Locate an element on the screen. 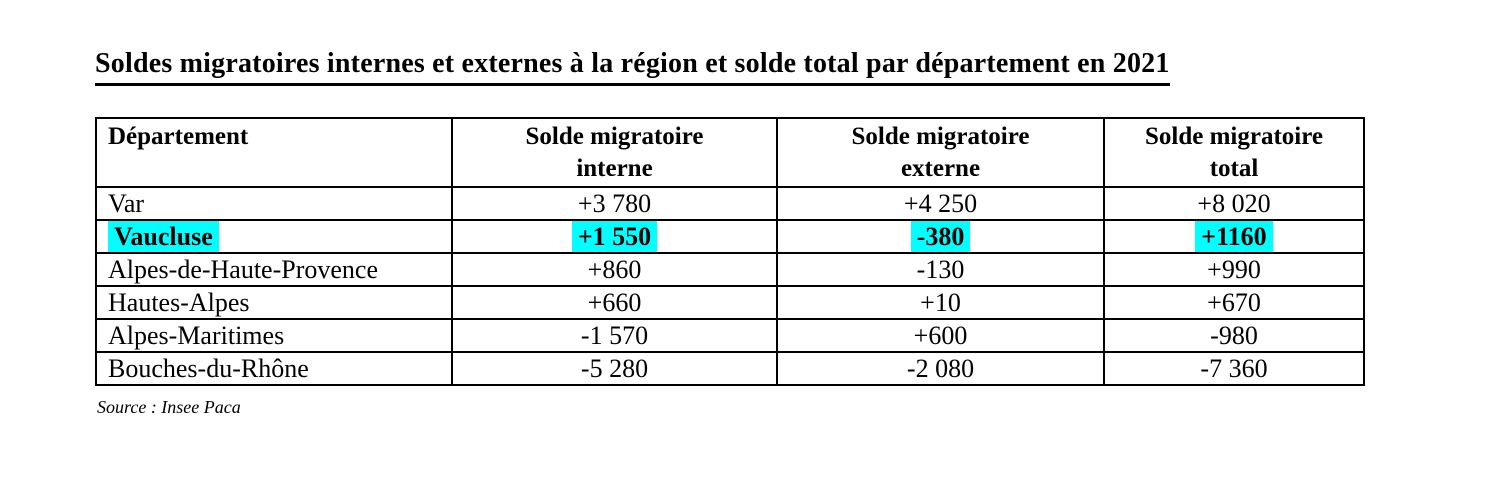  cell-solde-interne: +860 is located at coordinates (614, 269).